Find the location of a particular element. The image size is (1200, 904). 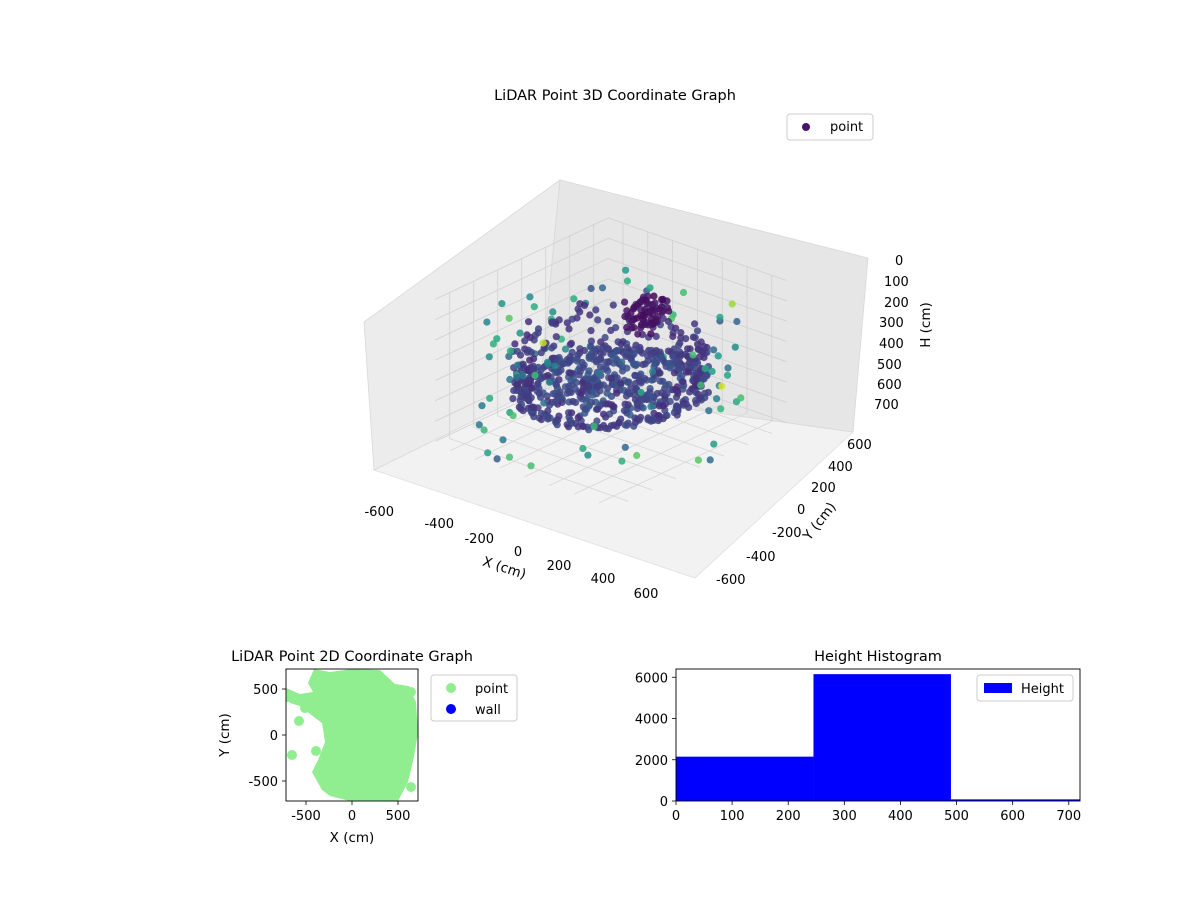

y-tick-label: 200 is located at coordinates (823, 488).